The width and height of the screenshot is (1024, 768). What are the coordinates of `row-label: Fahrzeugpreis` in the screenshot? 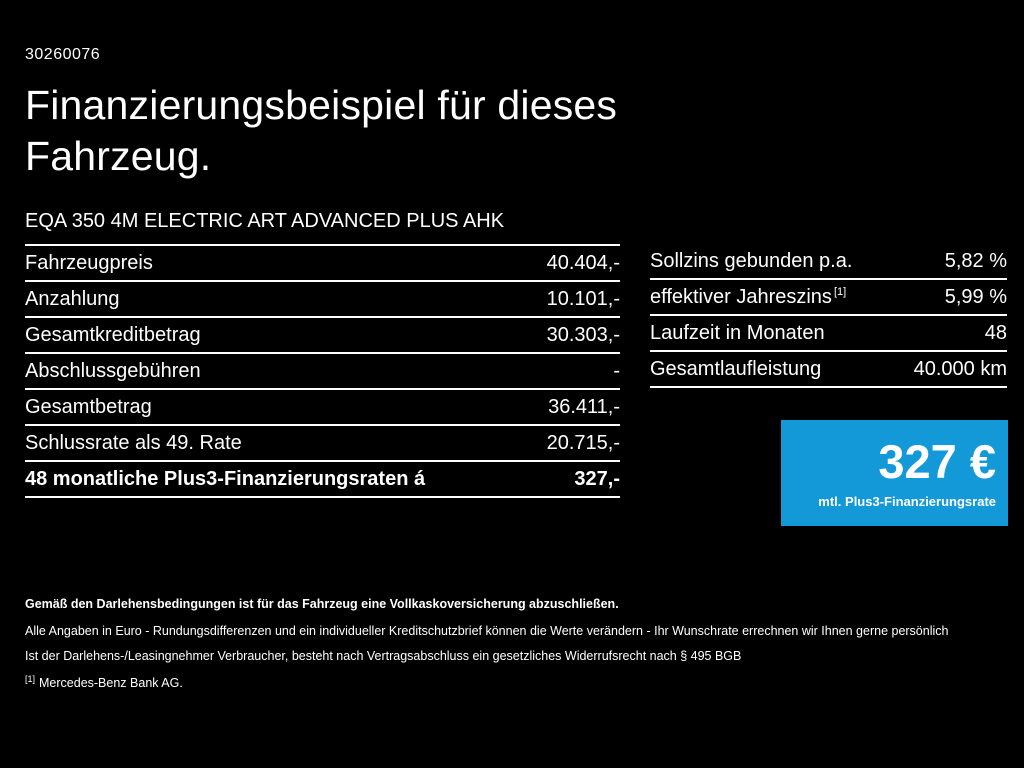 It's located at (89, 262).